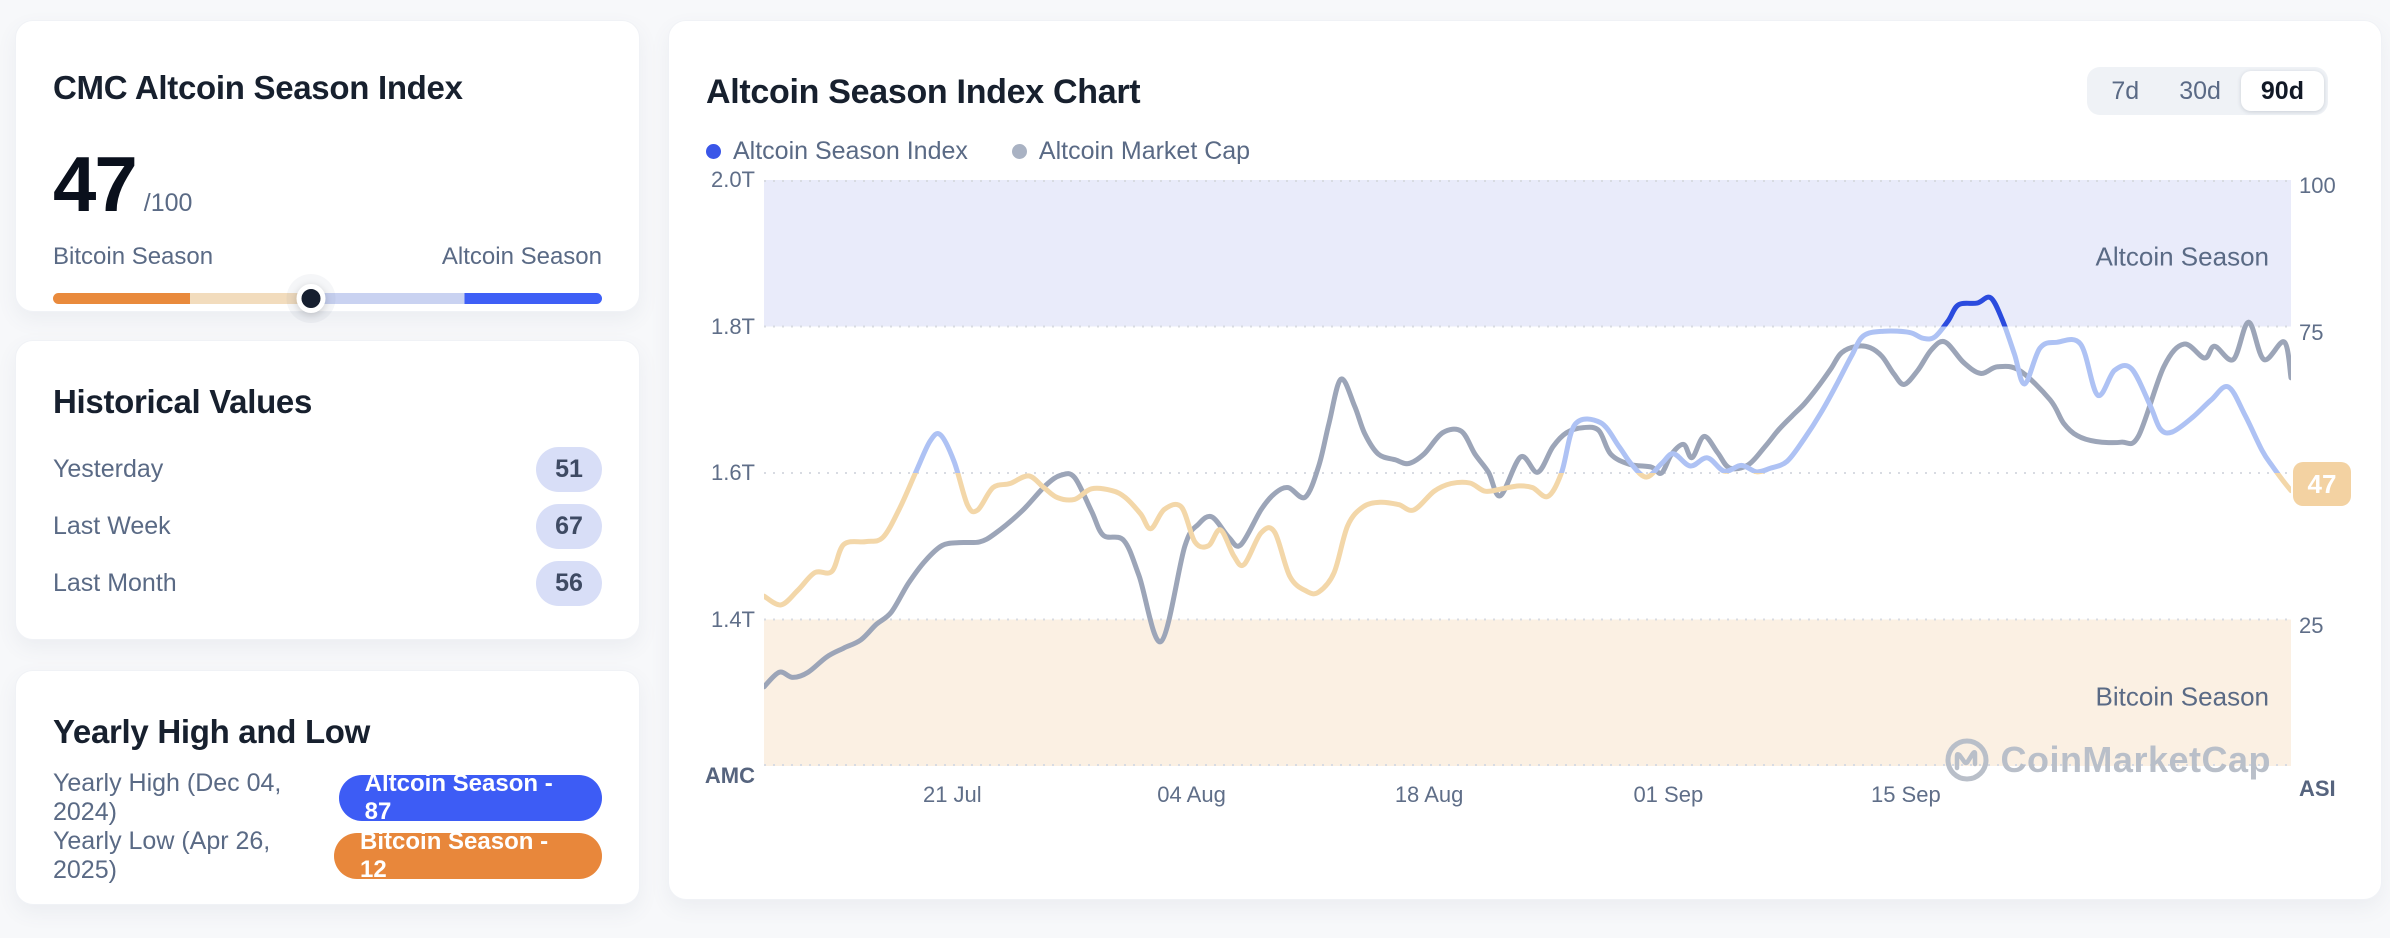 This screenshot has width=2390, height=938. I want to click on bitcoin-season-band, so click(1527, 692).